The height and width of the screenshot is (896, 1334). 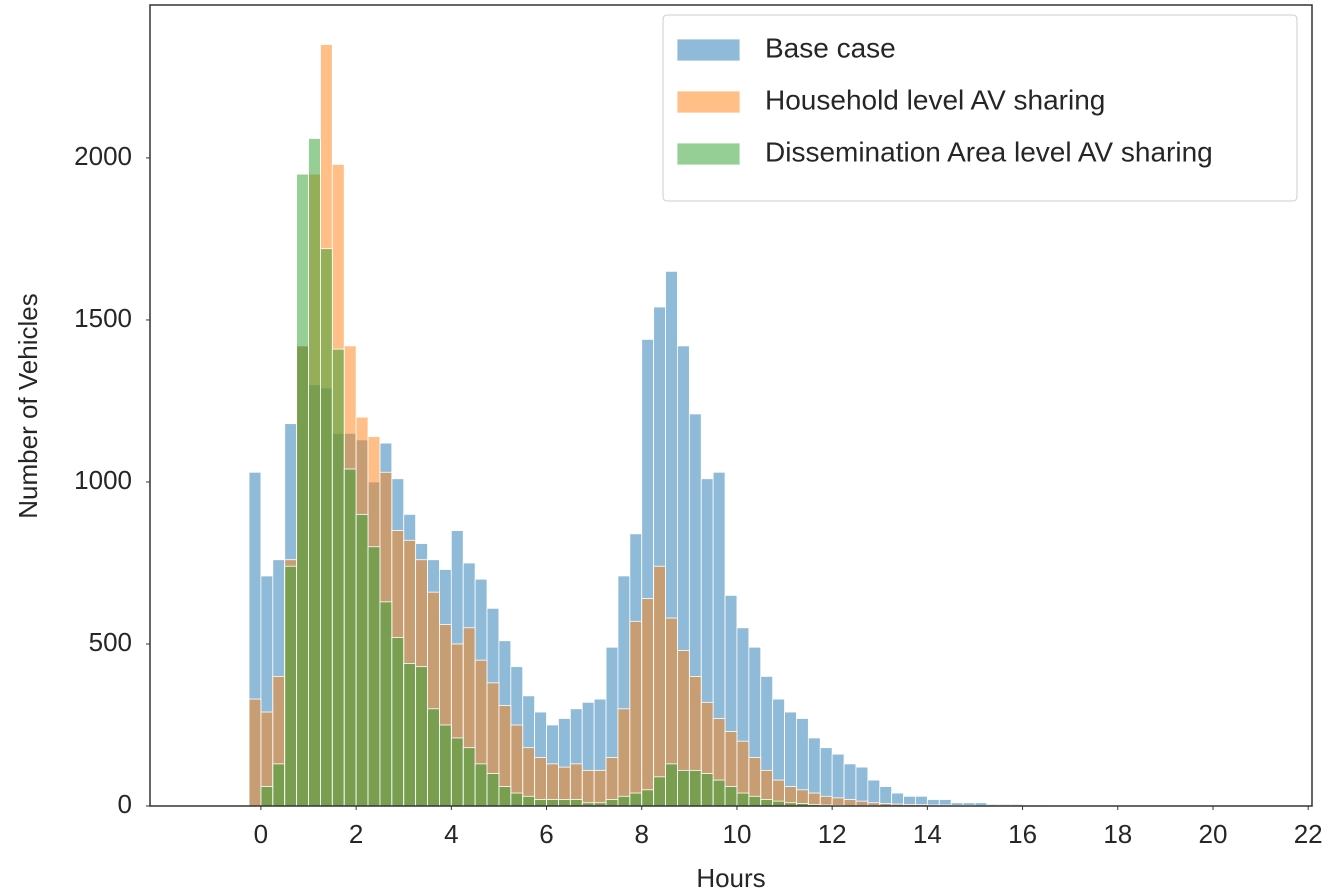 What do you see at coordinates (1117, 834) in the screenshot?
I see `x-tick-label: 18` at bounding box center [1117, 834].